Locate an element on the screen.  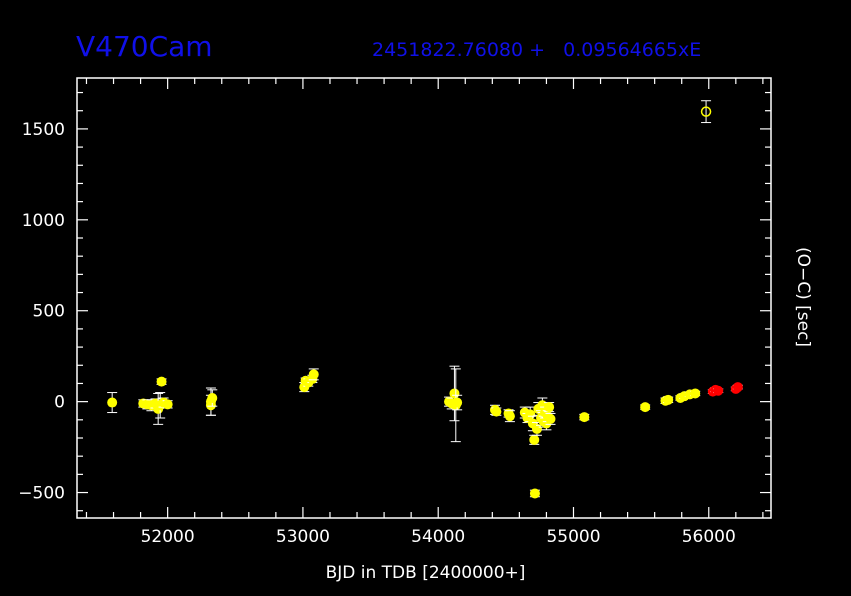
y-tick-label: 1000 is located at coordinates (43, 221).